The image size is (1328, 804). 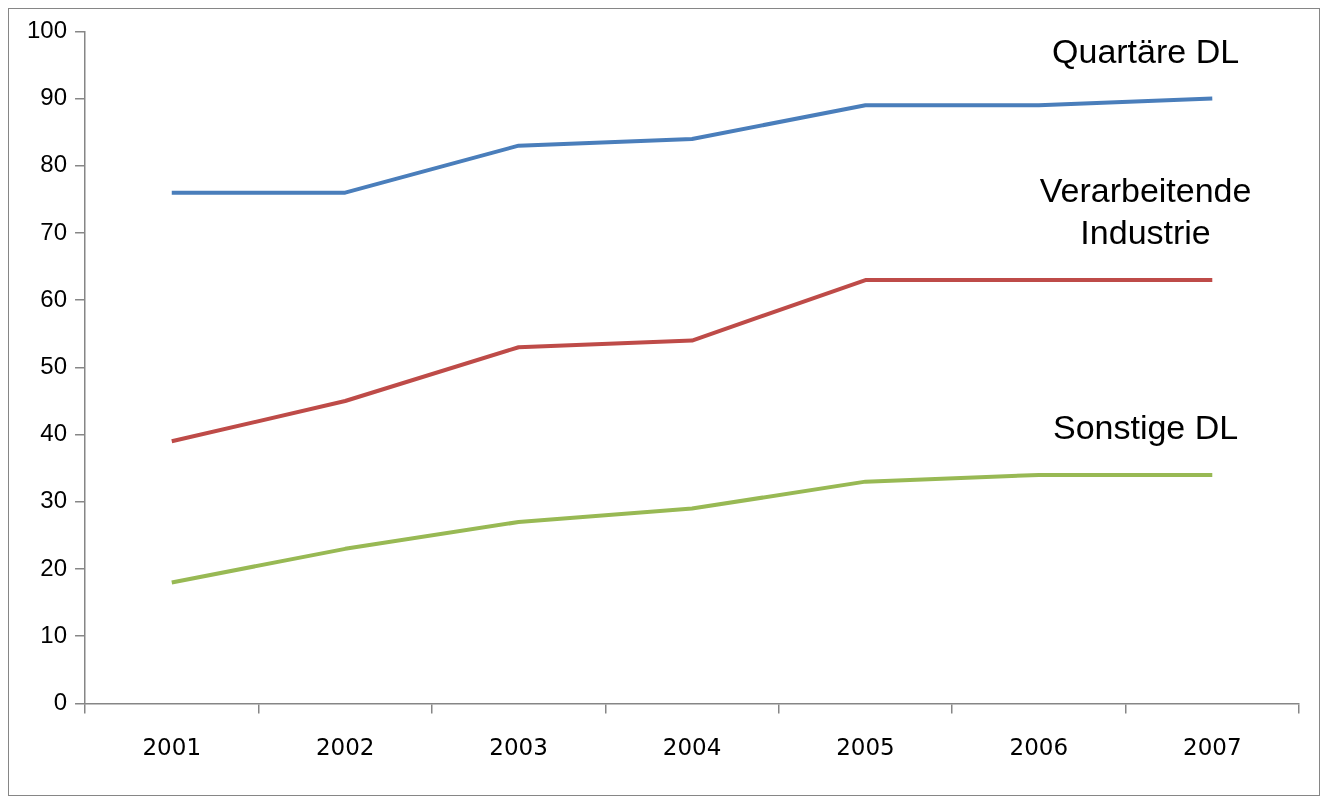 What do you see at coordinates (54, 634) in the screenshot?
I see `y-tick-label: 10` at bounding box center [54, 634].